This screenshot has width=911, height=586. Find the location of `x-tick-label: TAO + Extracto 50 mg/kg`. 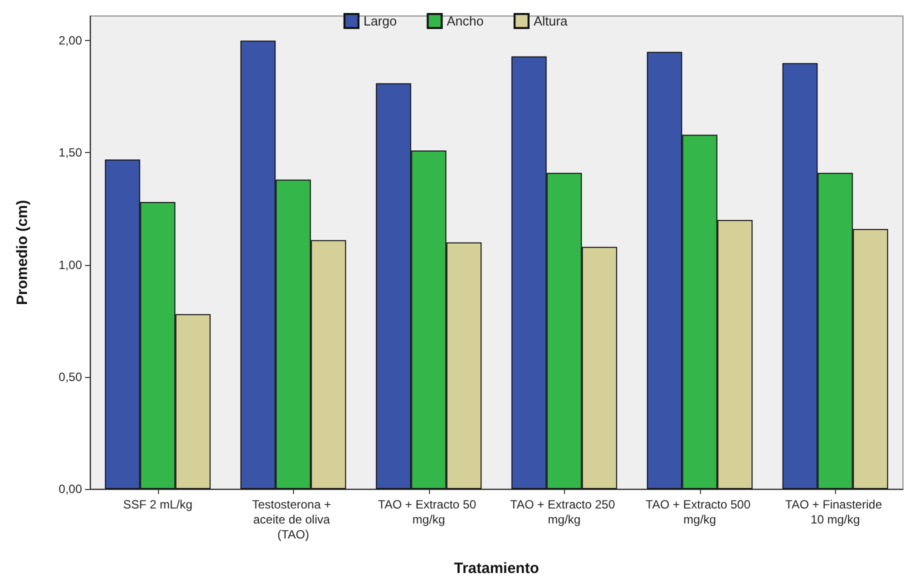

x-tick-label: TAO + Extracto 50 mg/kg is located at coordinates (429, 512).